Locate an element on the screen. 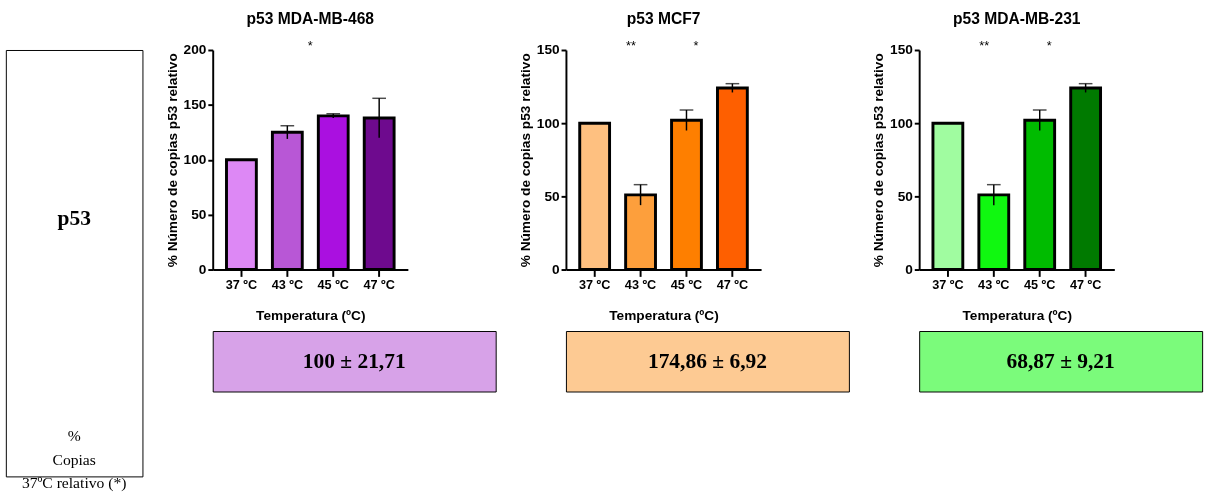 The image size is (1208, 502). chart-title: p53 MCF7 is located at coordinates (663, 18).